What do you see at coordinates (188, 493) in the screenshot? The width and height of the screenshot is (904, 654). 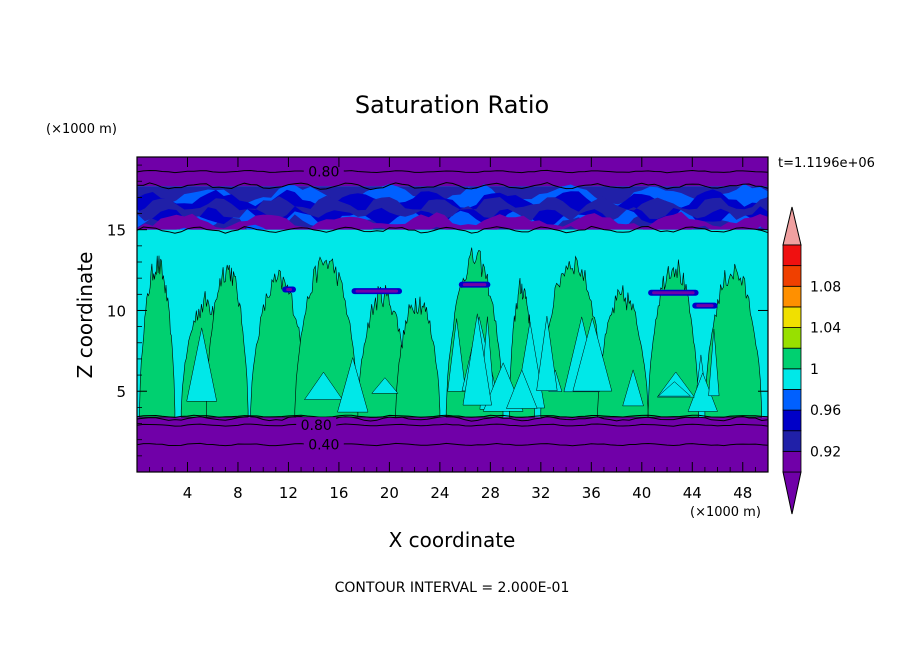 I see `x-tick-label: 4` at bounding box center [188, 493].